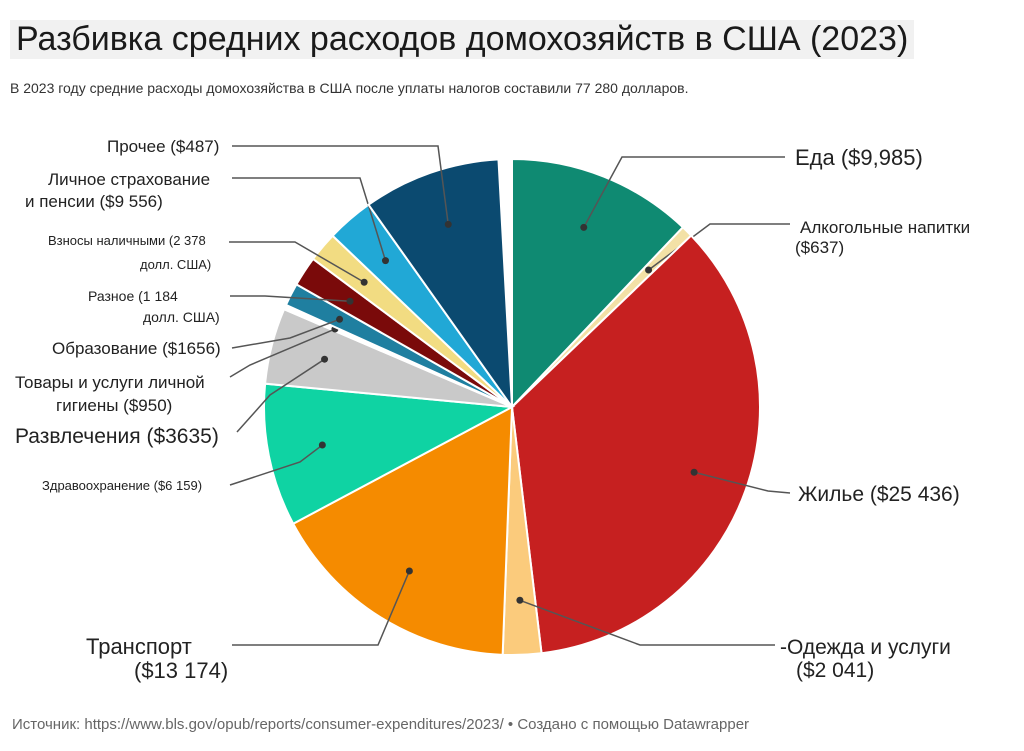 The width and height of the screenshot is (1024, 751). Describe the element at coordinates (409, 571) in the screenshot. I see `leader-dot-transport` at that location.